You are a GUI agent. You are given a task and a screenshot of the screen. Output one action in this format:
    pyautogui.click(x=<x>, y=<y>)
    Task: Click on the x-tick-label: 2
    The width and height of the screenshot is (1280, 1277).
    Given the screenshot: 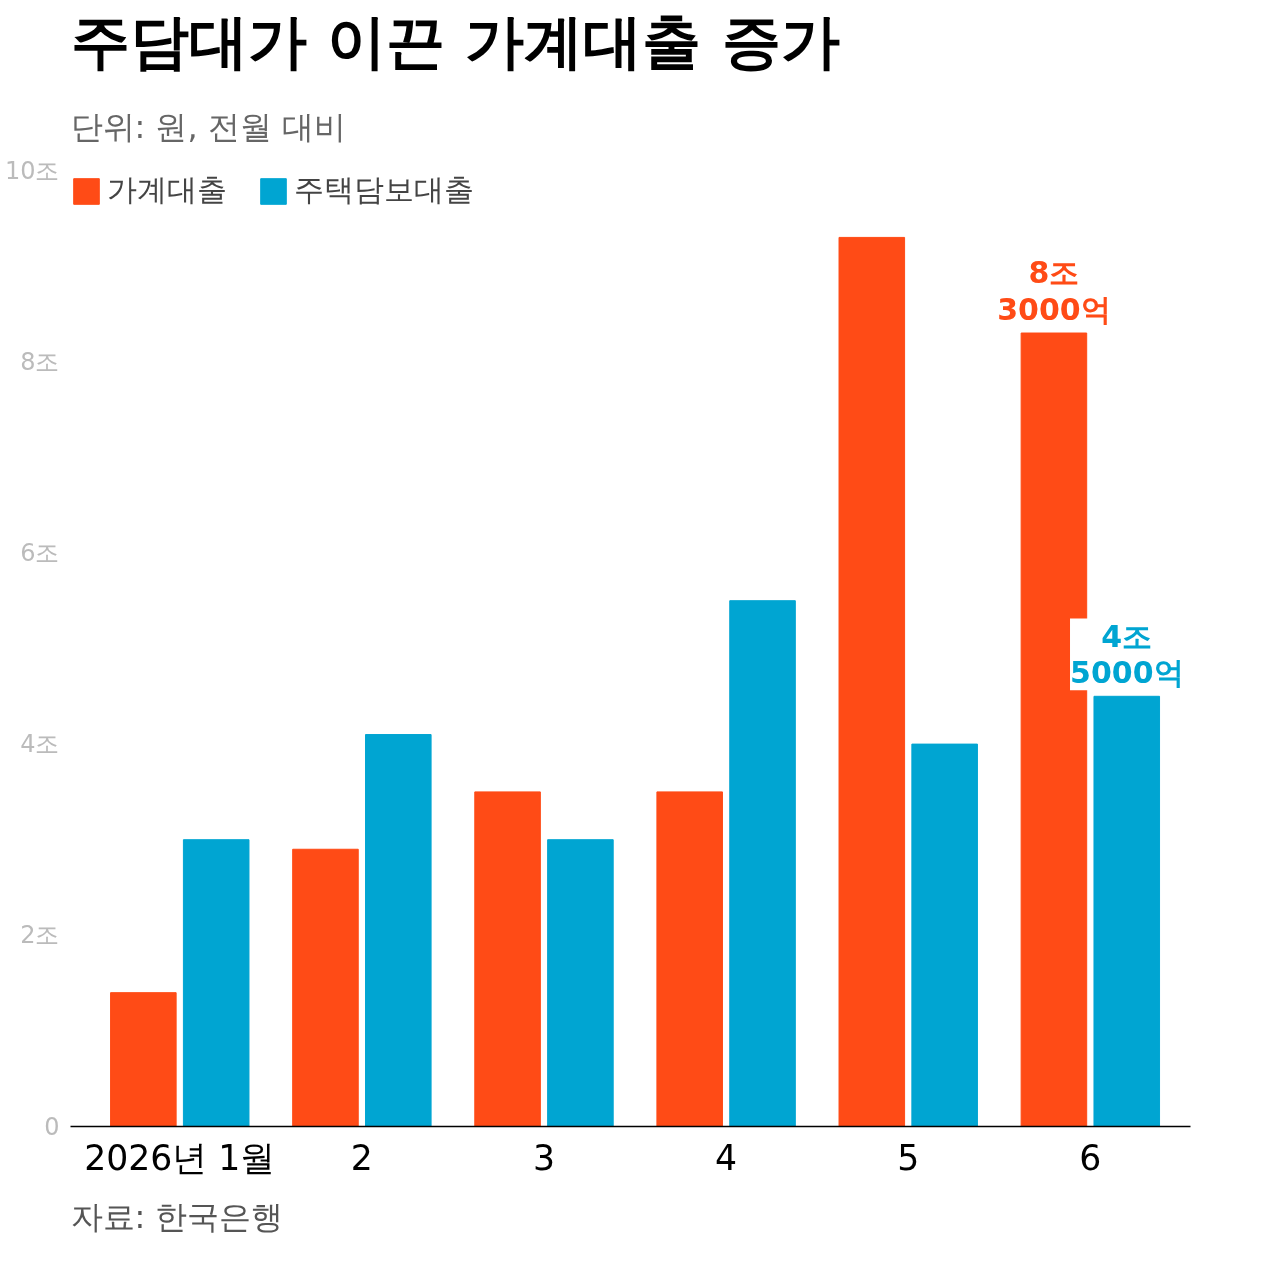 What is the action you would take?
    pyautogui.click(x=361, y=1157)
    